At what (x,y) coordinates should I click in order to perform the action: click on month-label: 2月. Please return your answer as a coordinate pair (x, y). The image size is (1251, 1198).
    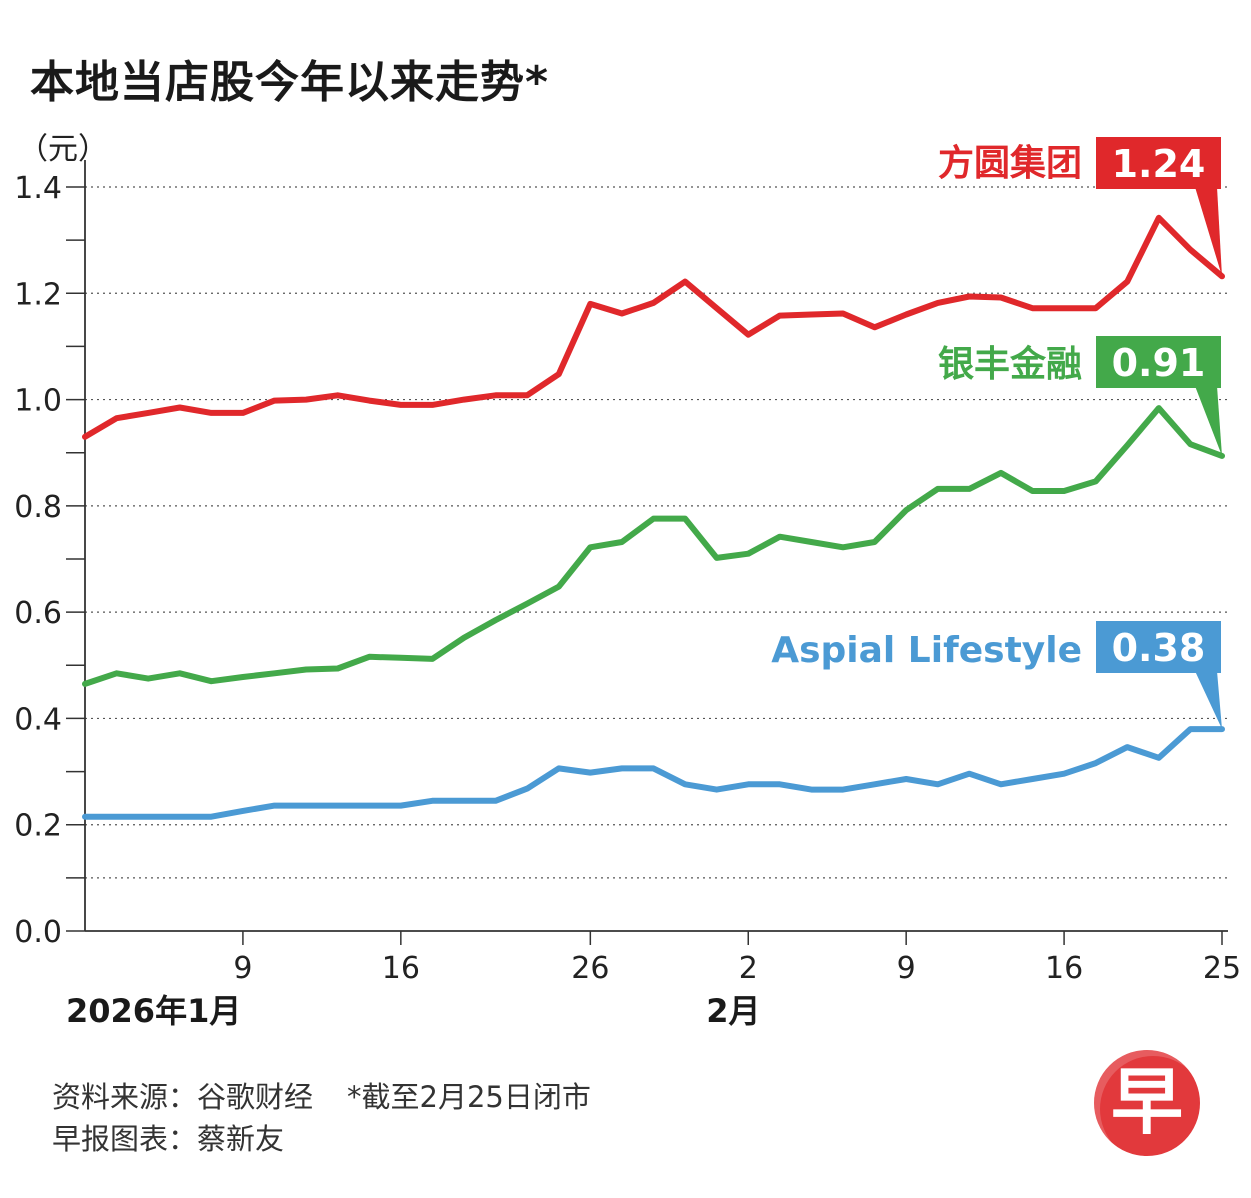
    Looking at the image, I should click on (733, 1011).